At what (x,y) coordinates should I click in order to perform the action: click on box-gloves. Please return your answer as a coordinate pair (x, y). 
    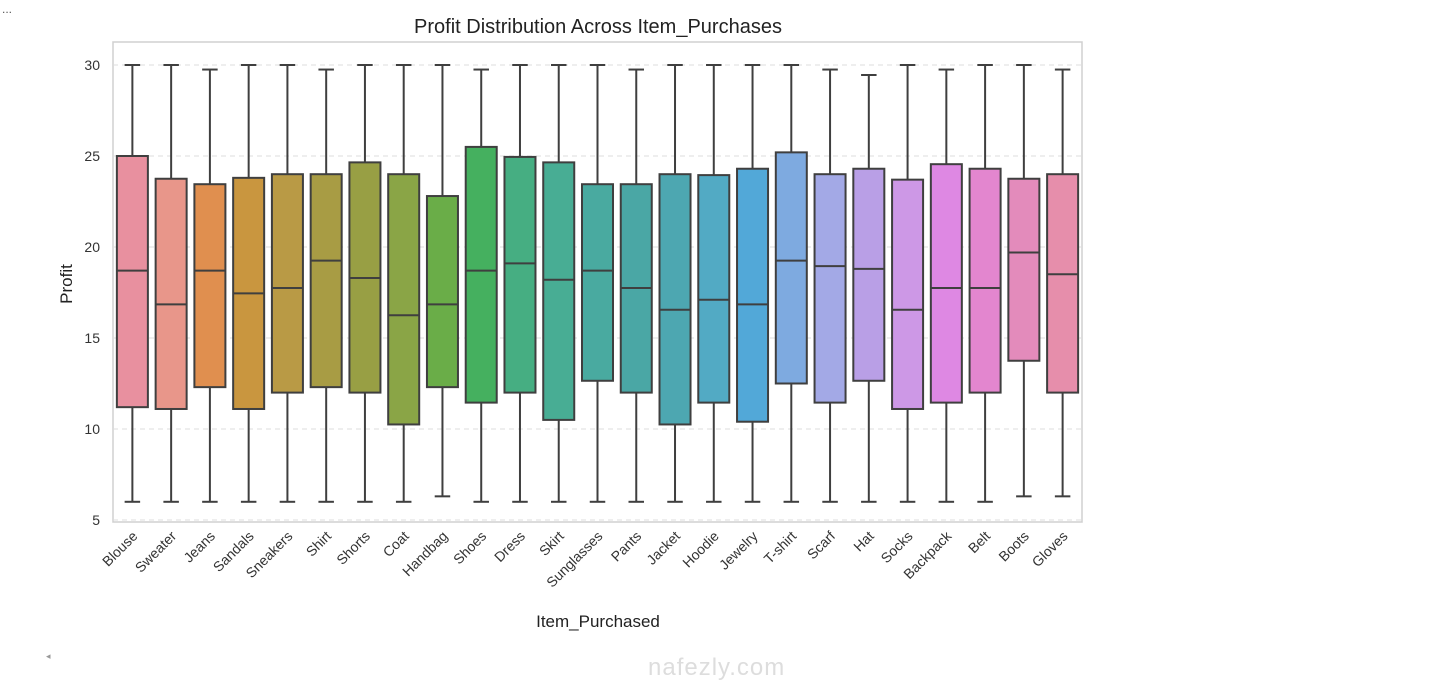
    Looking at the image, I should click on (1063, 283).